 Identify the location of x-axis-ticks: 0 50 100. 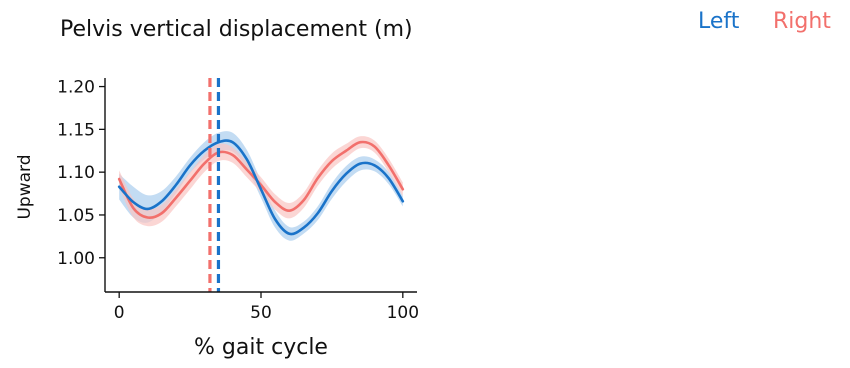
(266, 307).